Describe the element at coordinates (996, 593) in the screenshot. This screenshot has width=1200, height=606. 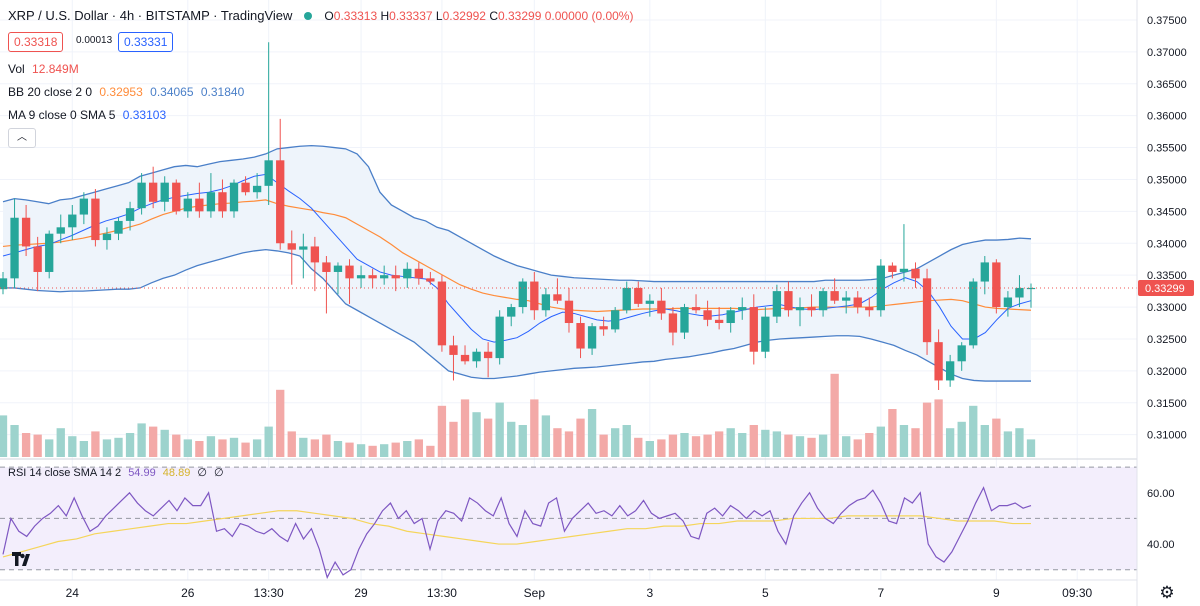
I see `time-tick-label: 9` at that location.